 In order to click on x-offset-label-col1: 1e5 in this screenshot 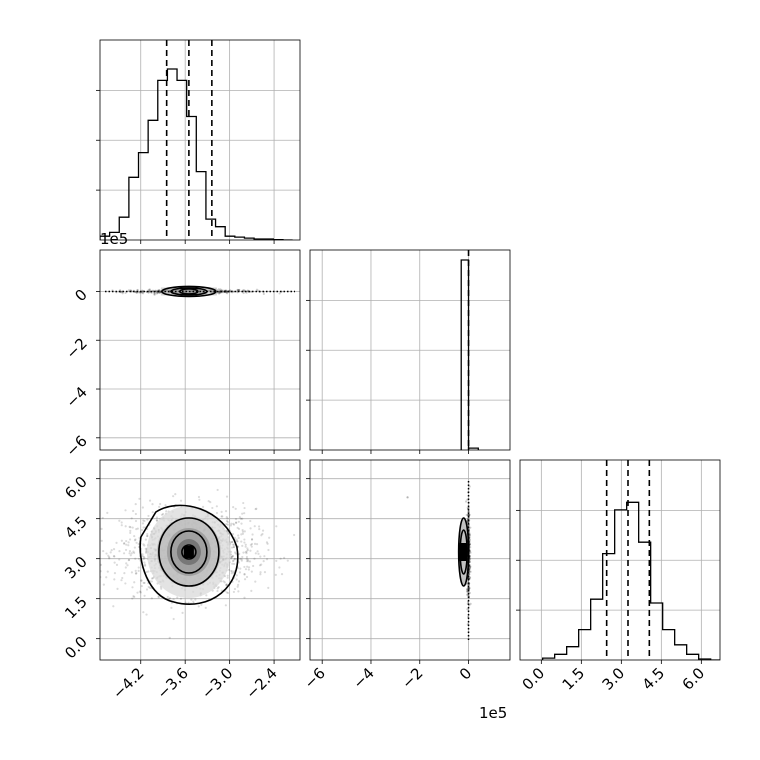, I will do `click(493, 713)`.